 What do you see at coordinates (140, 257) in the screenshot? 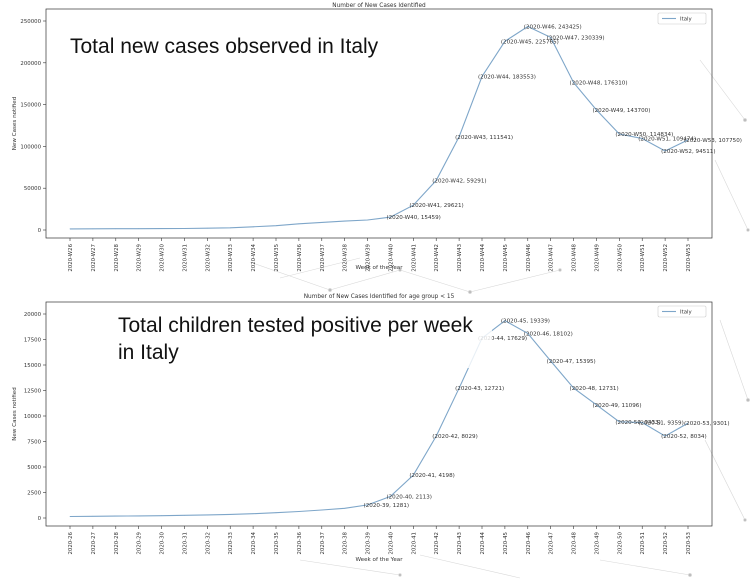
I see `x-tick-label: 2020-W29` at bounding box center [140, 257].